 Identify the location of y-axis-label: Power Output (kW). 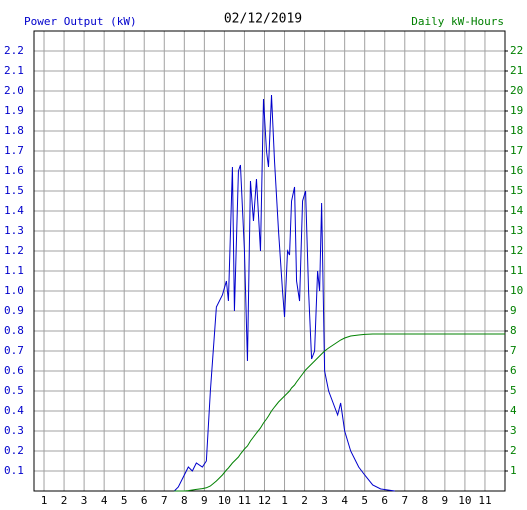
(80, 21).